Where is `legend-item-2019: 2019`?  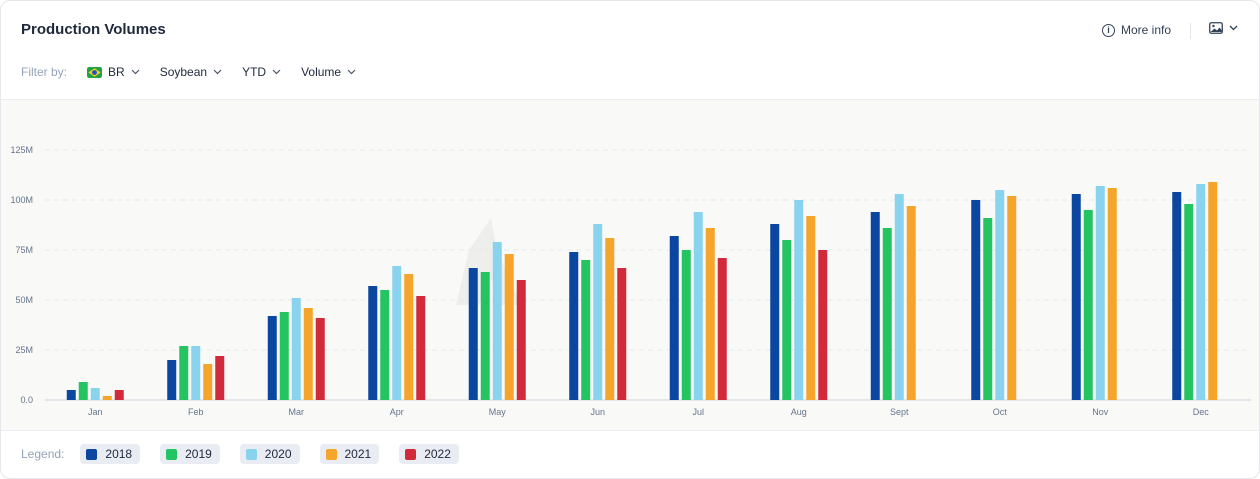
legend-item-2019: 2019 is located at coordinates (190, 454).